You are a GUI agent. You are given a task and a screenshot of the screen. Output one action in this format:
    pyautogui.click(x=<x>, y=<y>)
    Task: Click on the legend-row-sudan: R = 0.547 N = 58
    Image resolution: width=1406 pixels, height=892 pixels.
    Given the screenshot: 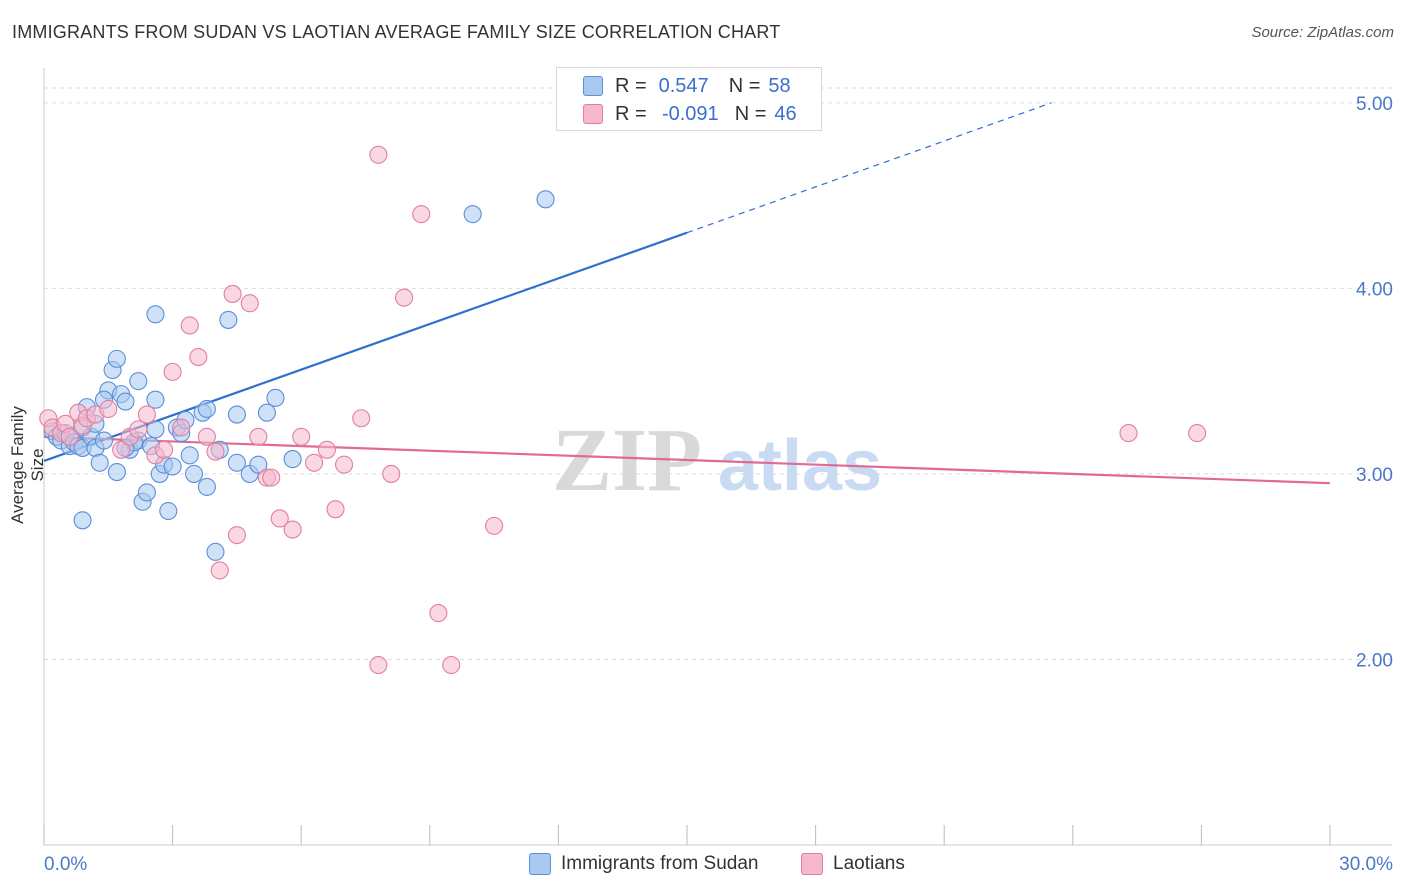 What is the action you would take?
    pyautogui.click(x=687, y=86)
    